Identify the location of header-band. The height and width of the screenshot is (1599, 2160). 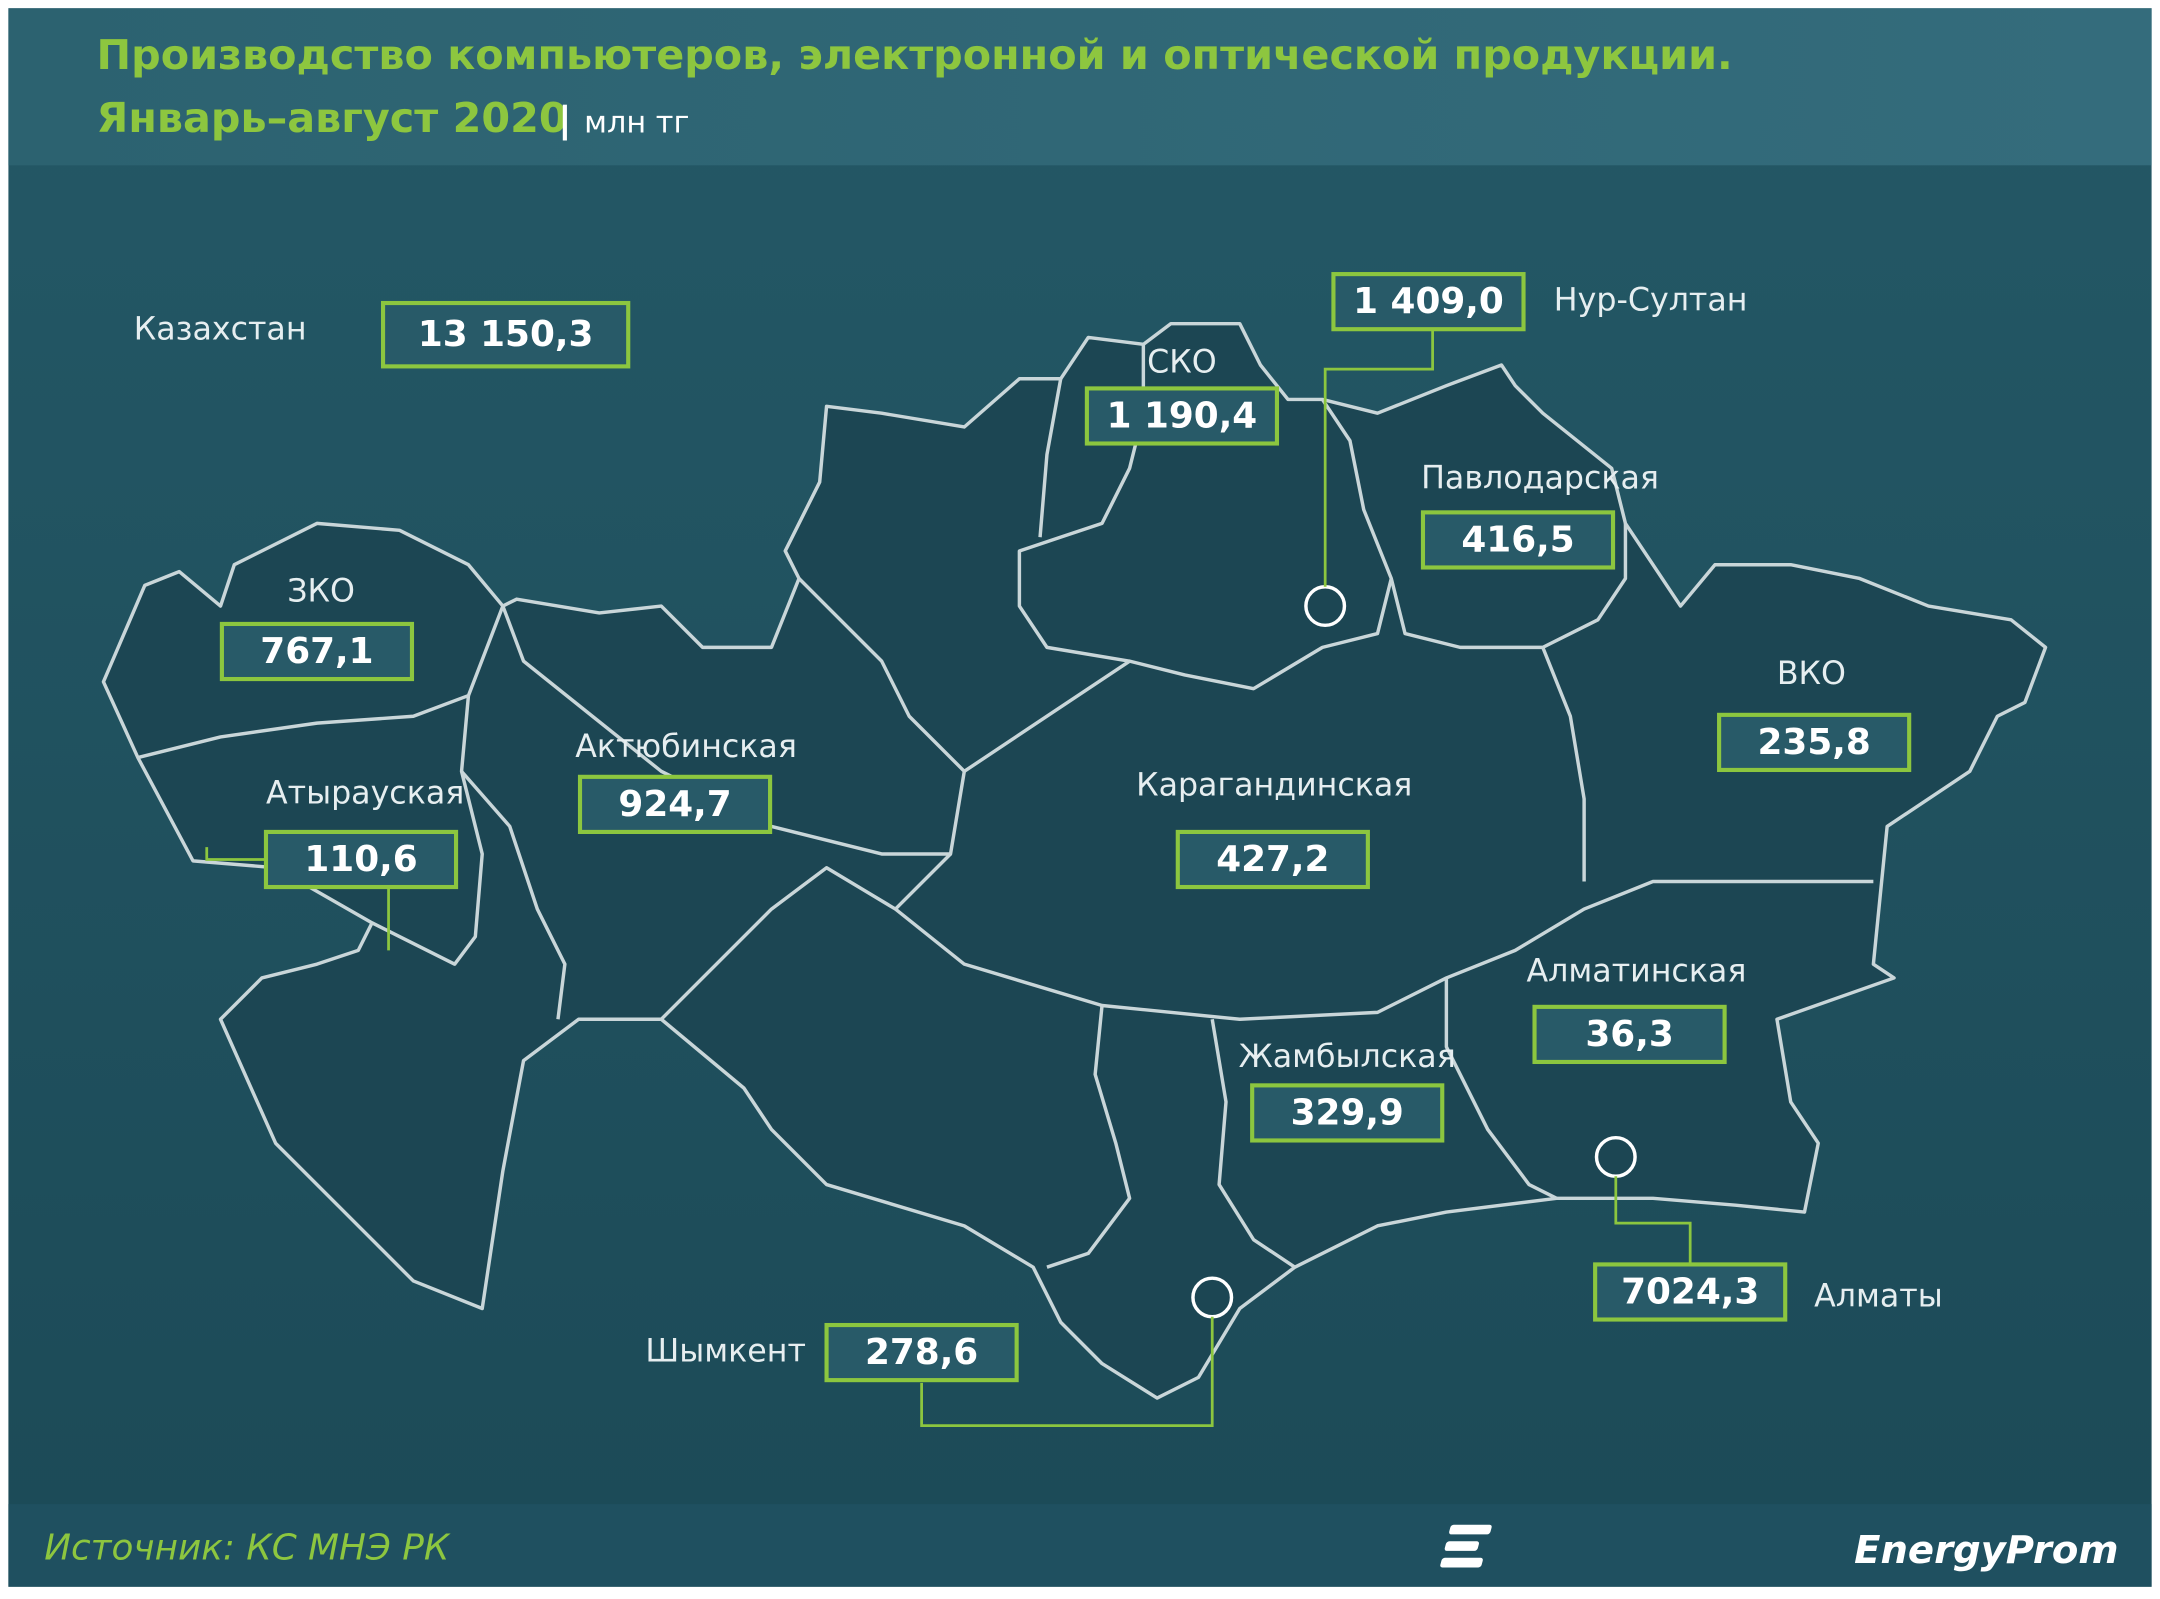
(1080, 87).